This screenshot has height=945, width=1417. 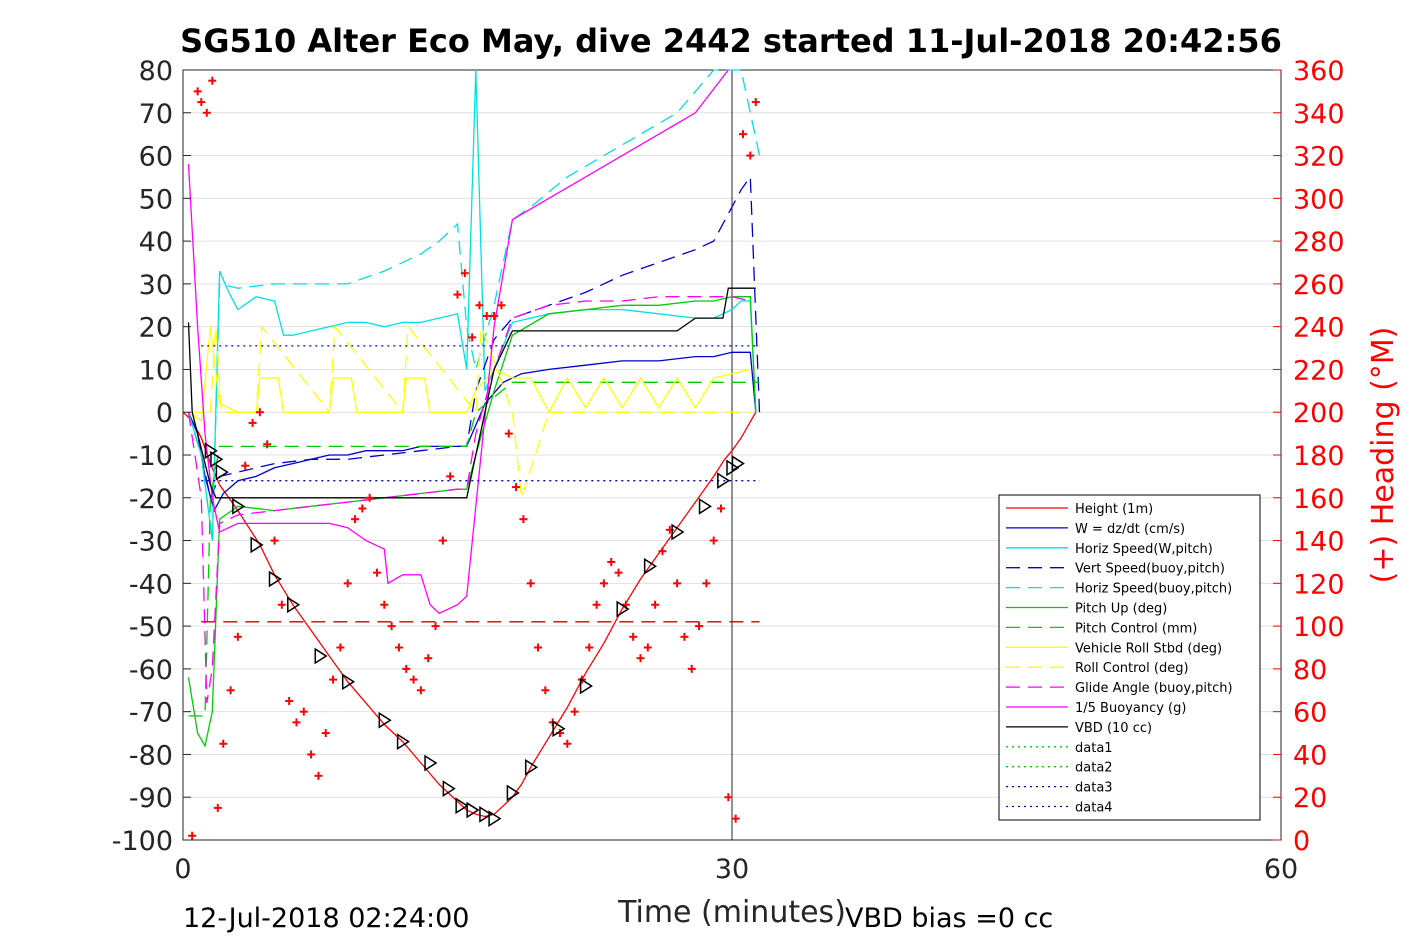 What do you see at coordinates (1310, 755) in the screenshot?
I see `right-tick-label: 40` at bounding box center [1310, 755].